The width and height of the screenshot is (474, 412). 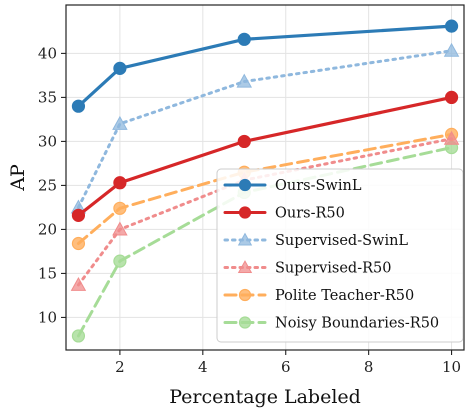 I want to click on legend-label: Ours-R50, so click(x=310, y=214).